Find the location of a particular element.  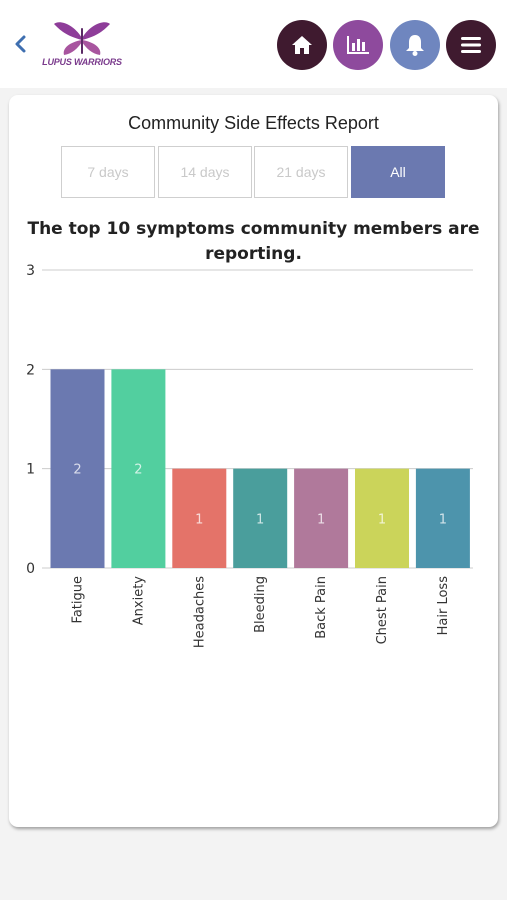

tab-7-days: 7 days is located at coordinates (108, 172).